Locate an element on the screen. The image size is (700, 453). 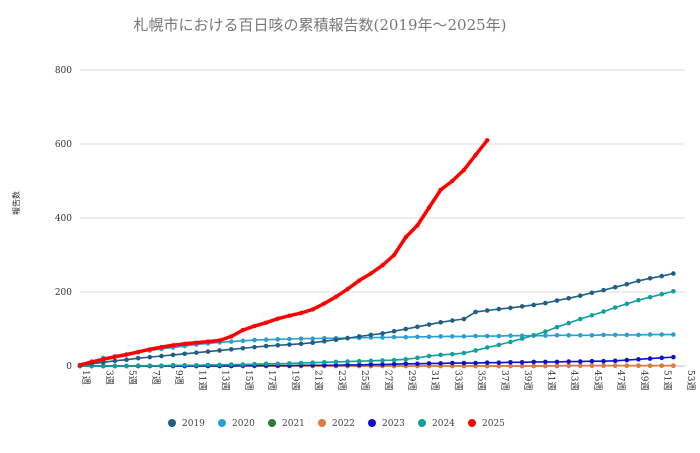
x-tick-label: 43週 is located at coordinates (574, 380).